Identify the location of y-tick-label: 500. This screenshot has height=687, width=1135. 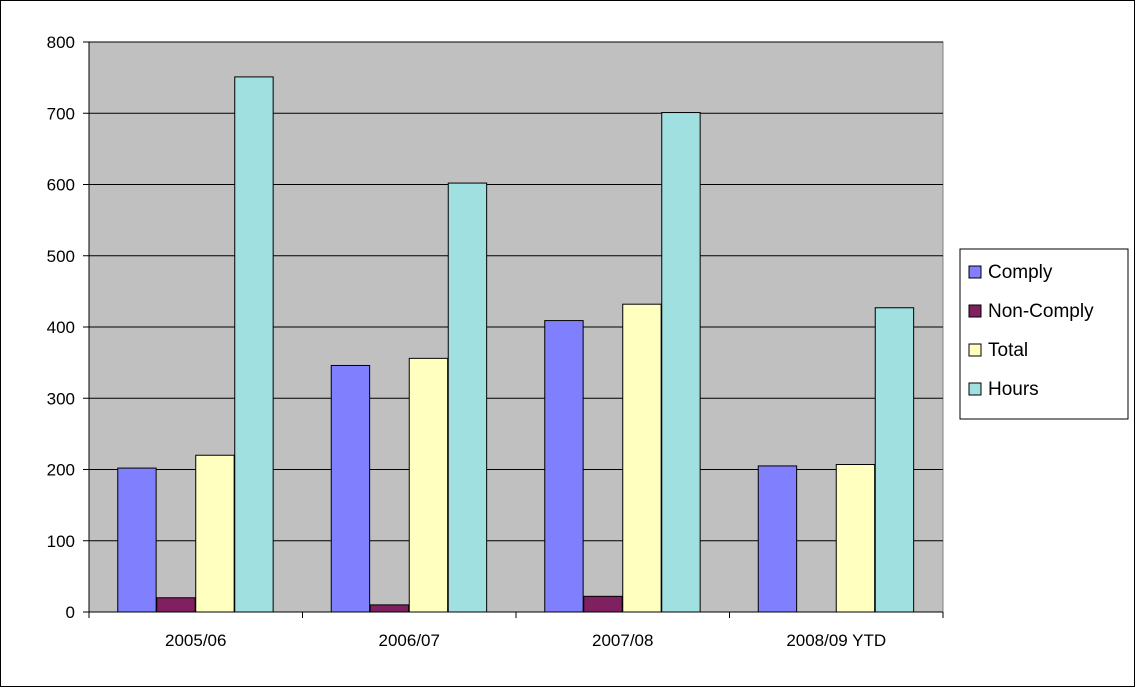
(61, 256).